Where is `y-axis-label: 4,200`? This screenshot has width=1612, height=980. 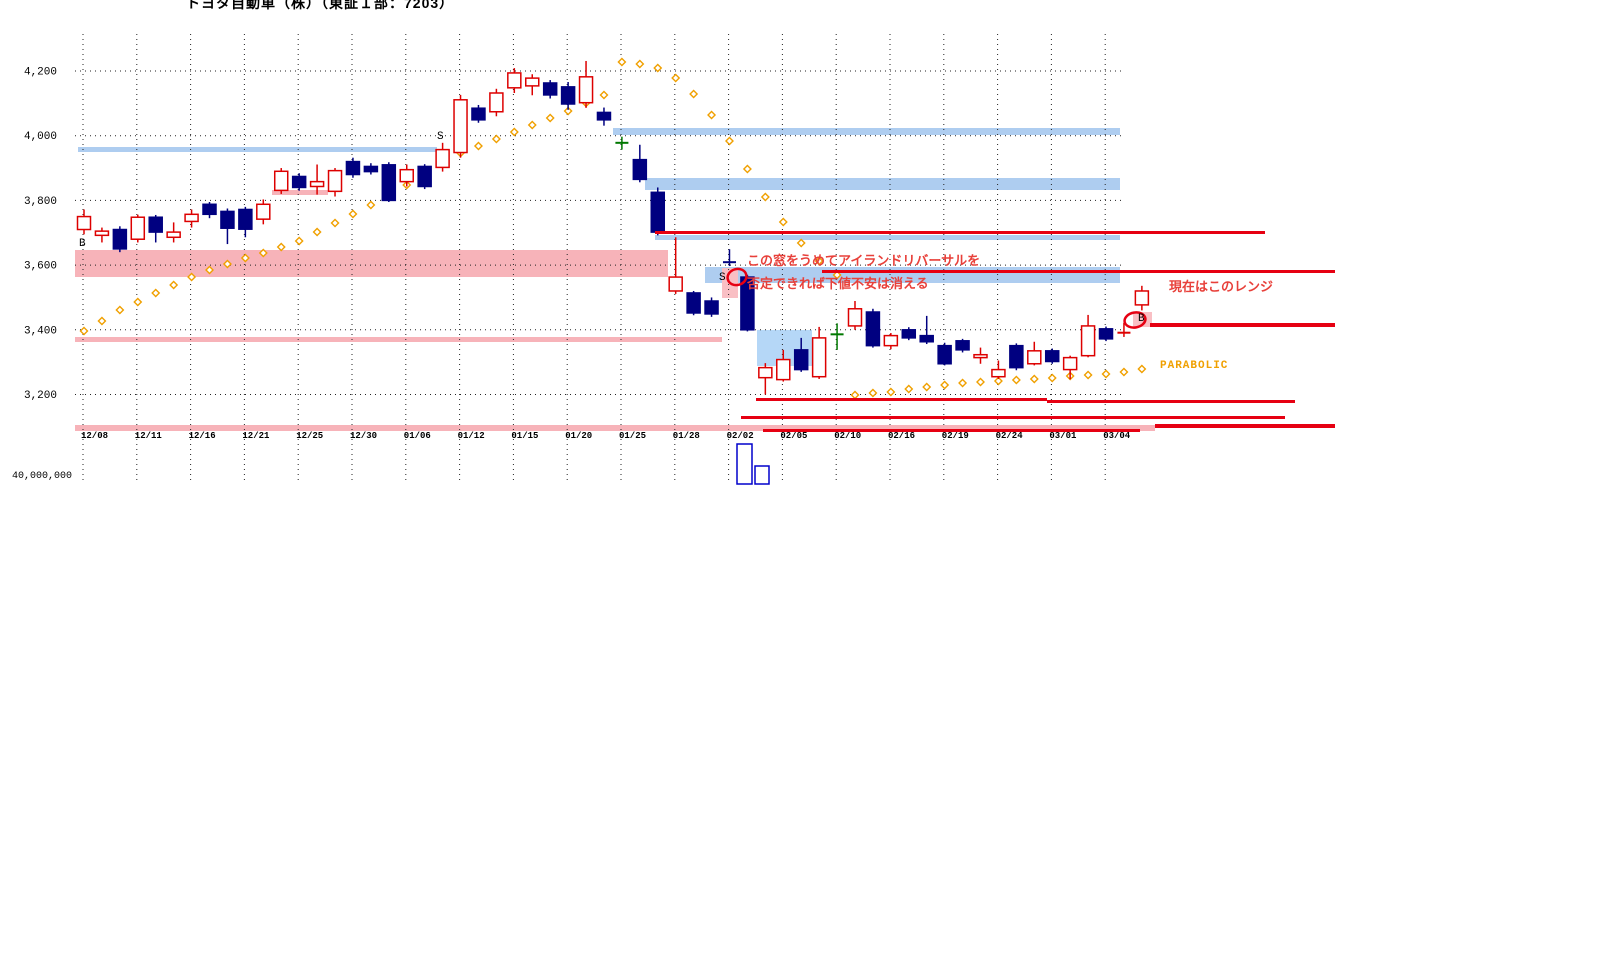 y-axis-label: 4,200 is located at coordinates (40, 73).